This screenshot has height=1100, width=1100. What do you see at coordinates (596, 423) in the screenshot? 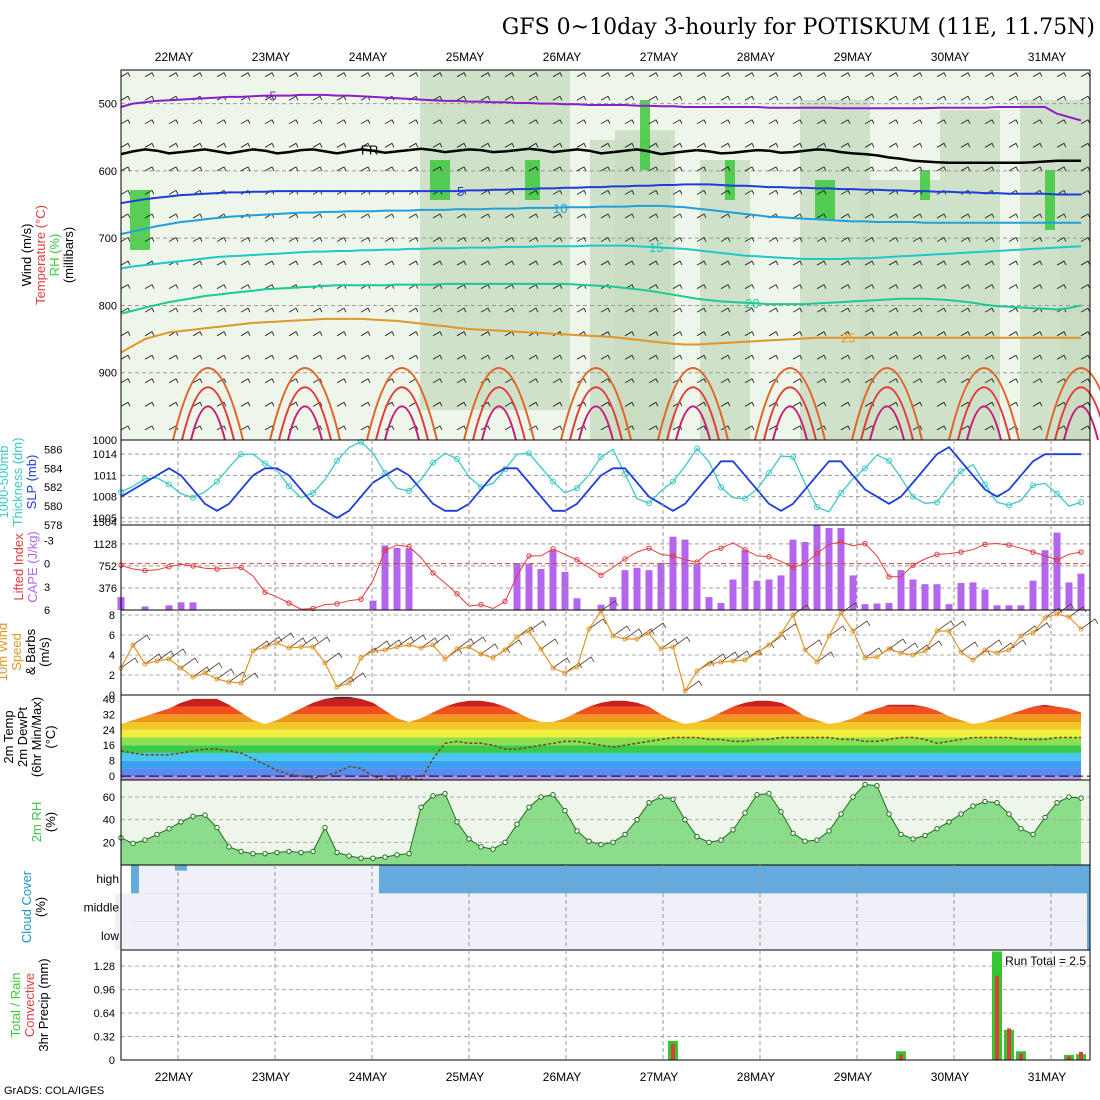
I see `warm-isotherm` at bounding box center [596, 423].